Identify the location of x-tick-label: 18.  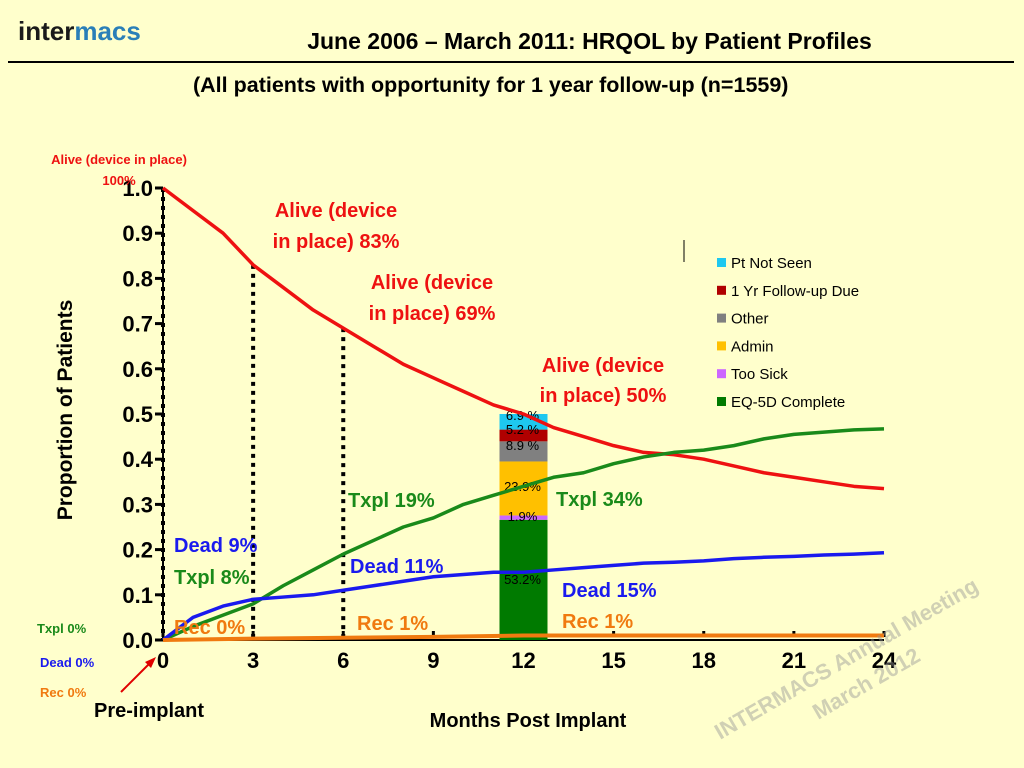
(704, 660).